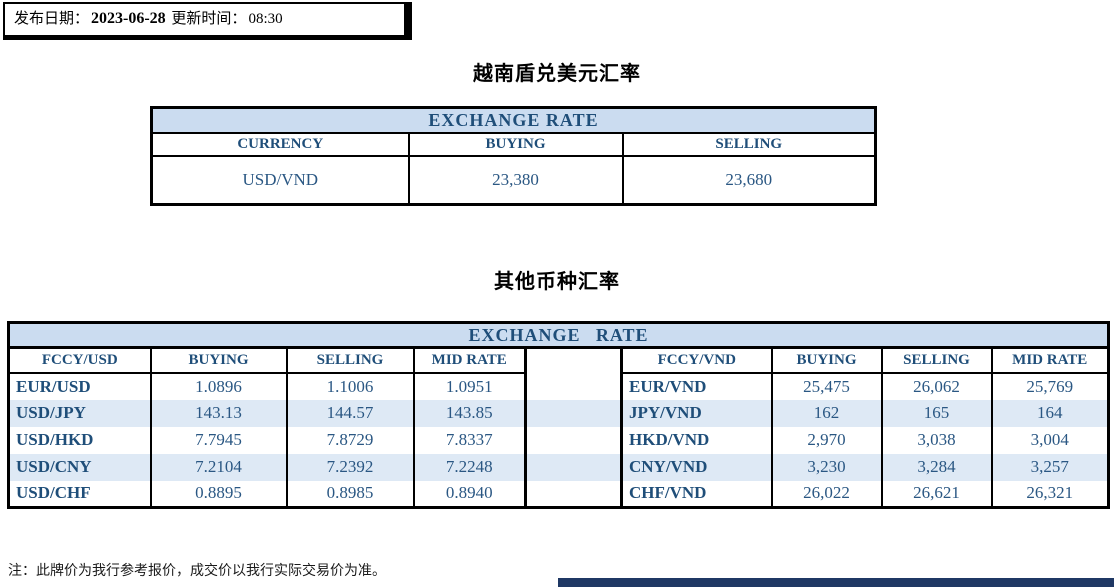 Image resolution: width=1114 pixels, height=587 pixels. Describe the element at coordinates (1049, 360) in the screenshot. I see `column-header-midrate-right: MID RATE` at that location.